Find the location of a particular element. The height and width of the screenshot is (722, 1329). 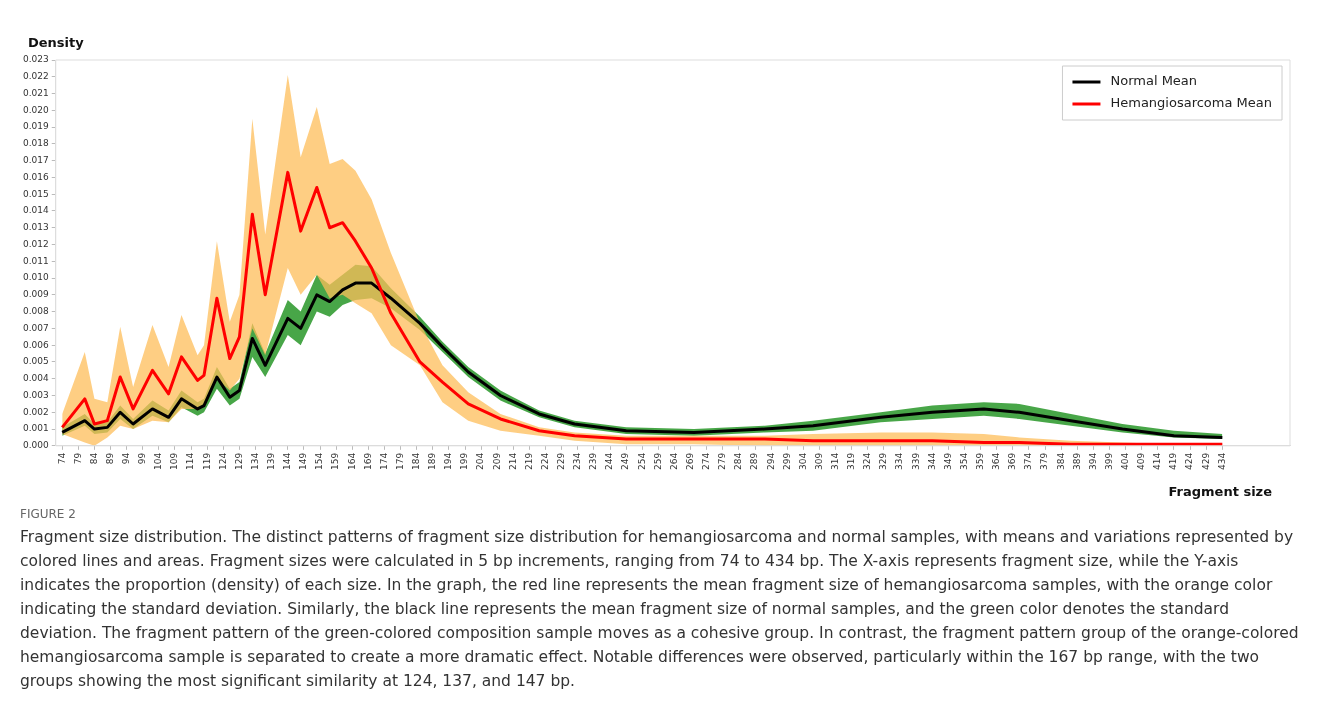

x-tick-label: 299 is located at coordinates (786, 461).